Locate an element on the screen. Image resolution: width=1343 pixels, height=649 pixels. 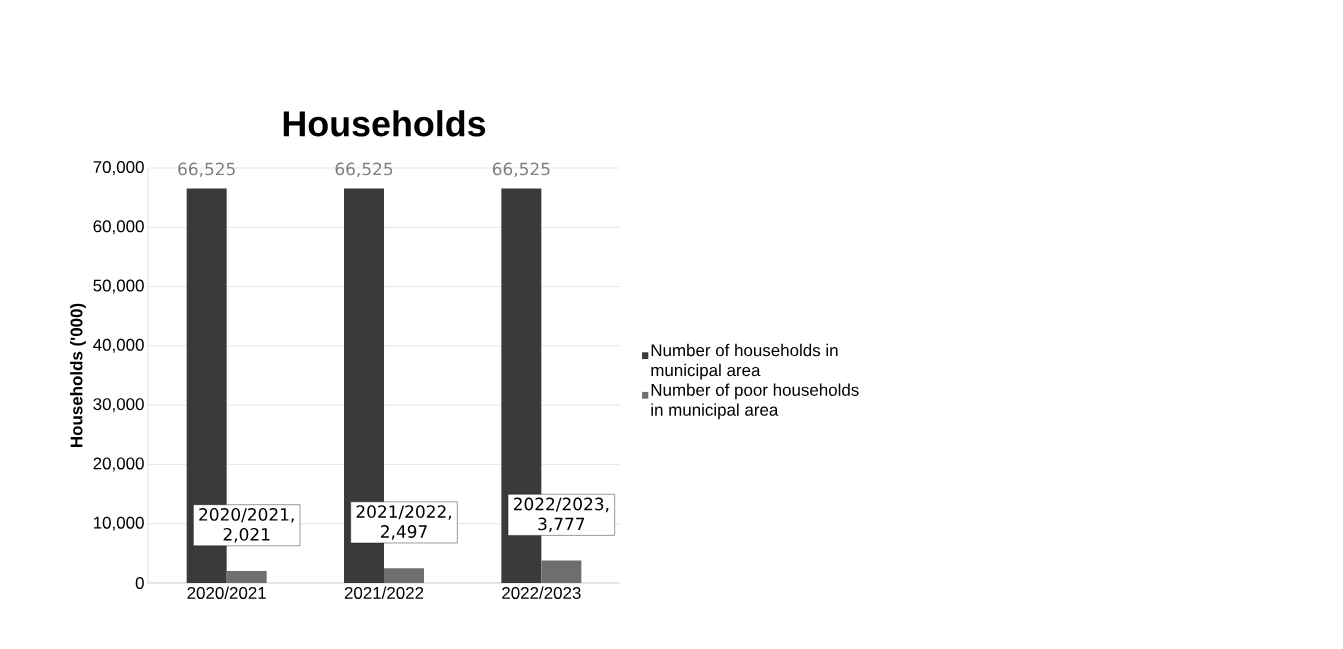
y-tick-label: 60,000 is located at coordinates (118, 227).